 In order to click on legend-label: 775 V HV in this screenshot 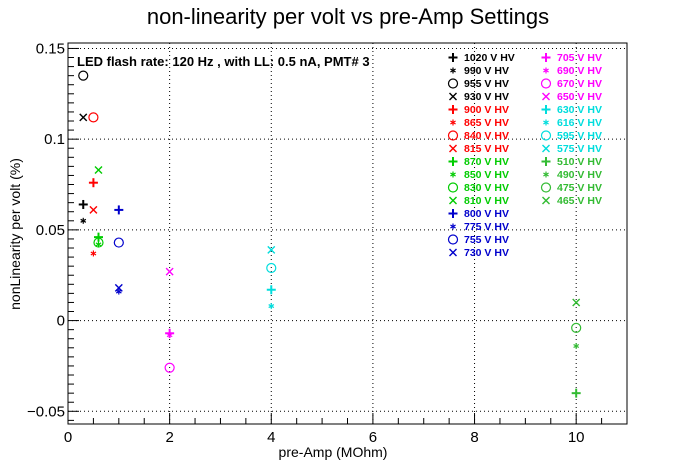, I will do `click(486, 227)`.